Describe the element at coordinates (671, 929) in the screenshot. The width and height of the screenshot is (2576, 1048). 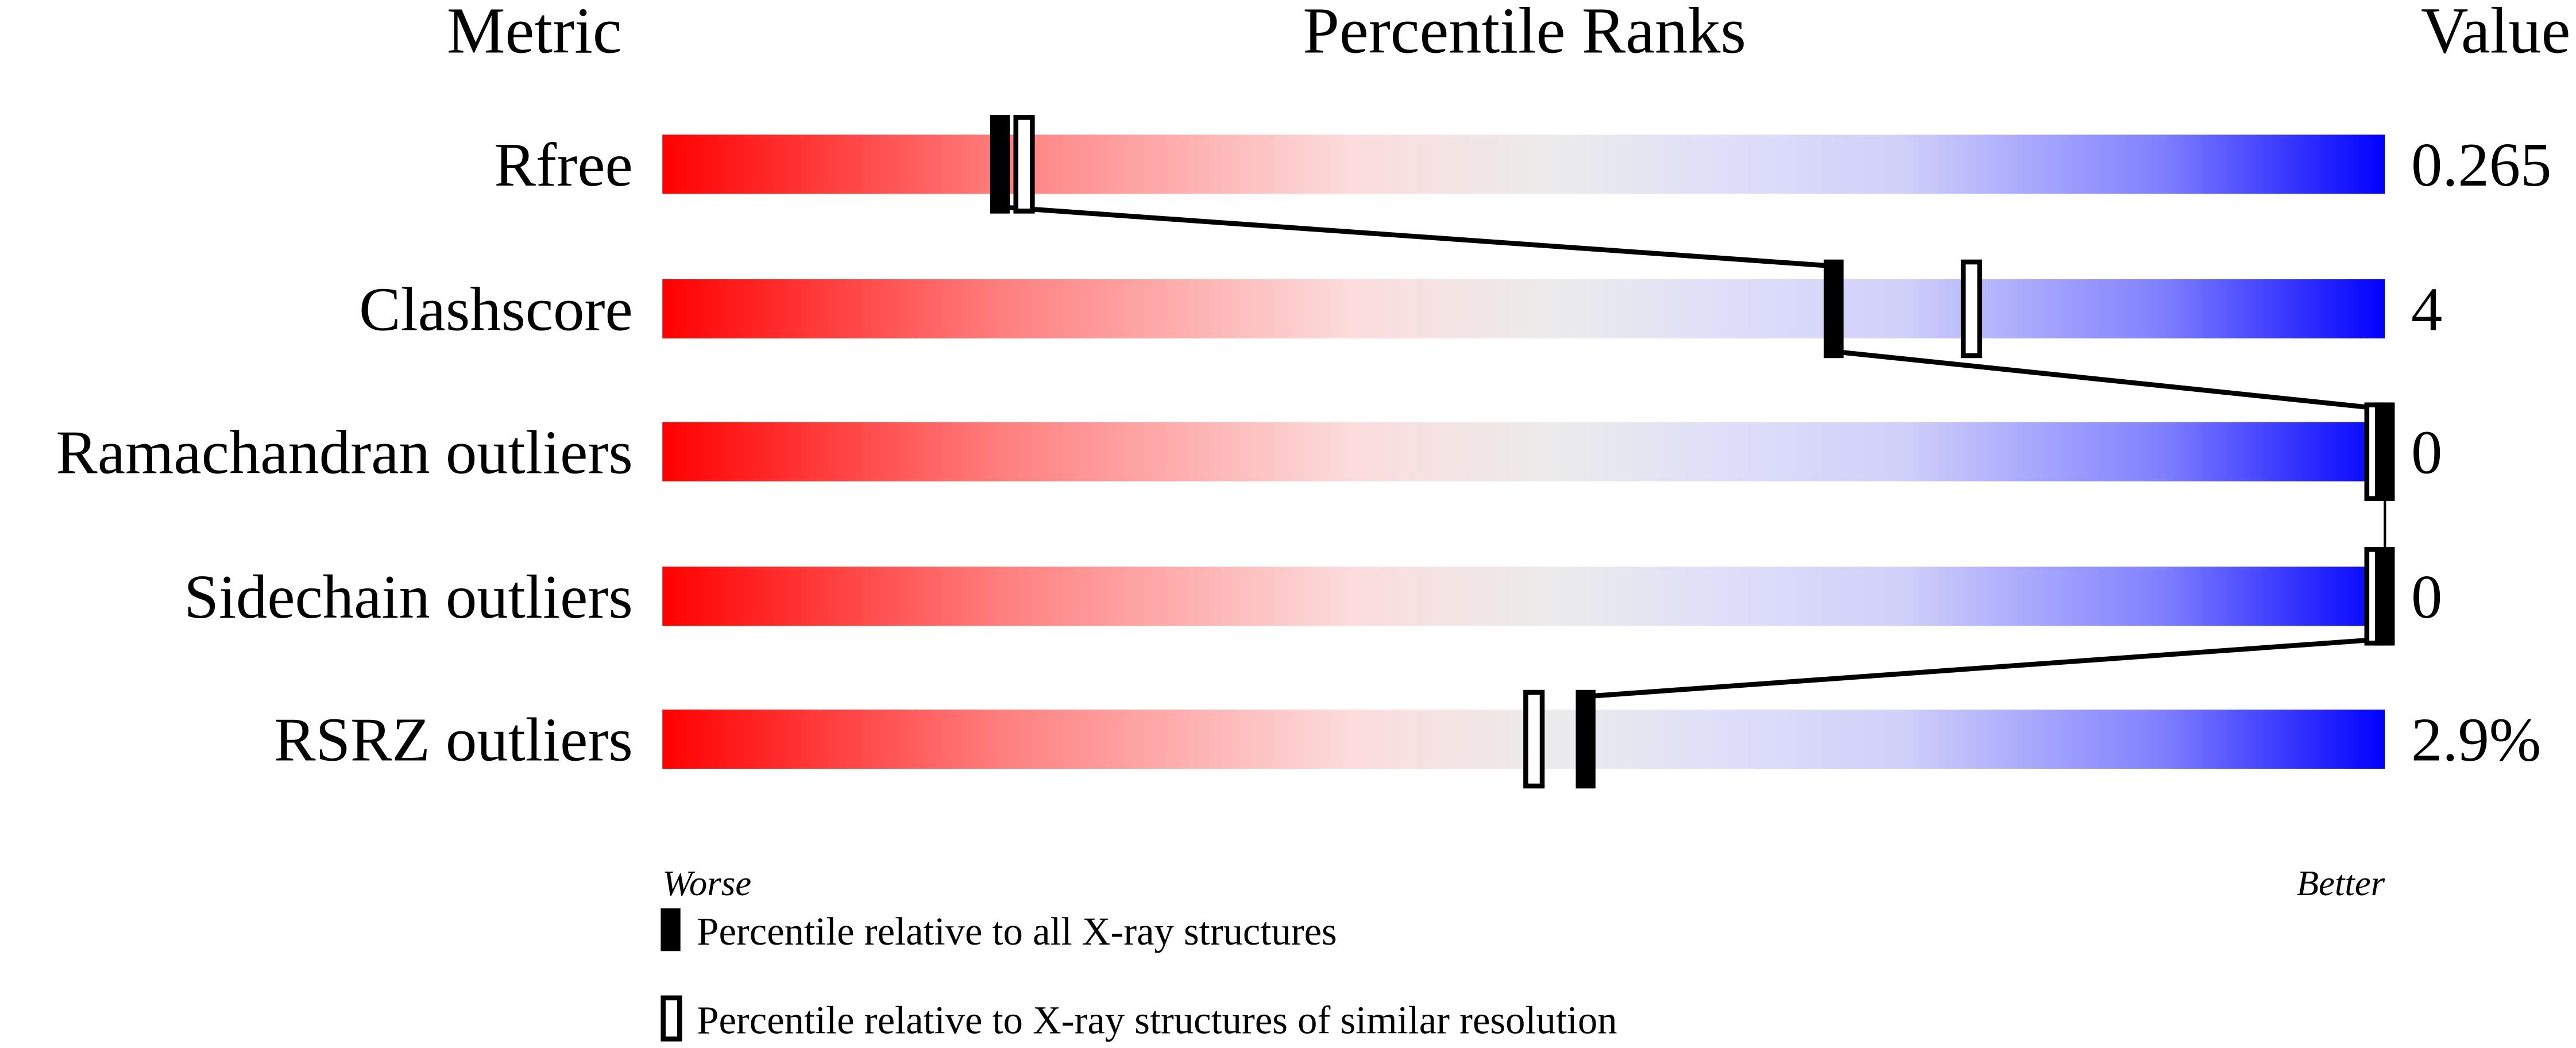
I see `legend-filled-marker-icon` at that location.